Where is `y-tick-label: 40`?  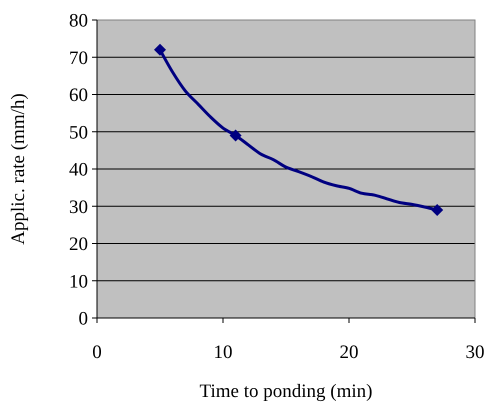
y-tick-label: 40 is located at coordinates (78, 170).